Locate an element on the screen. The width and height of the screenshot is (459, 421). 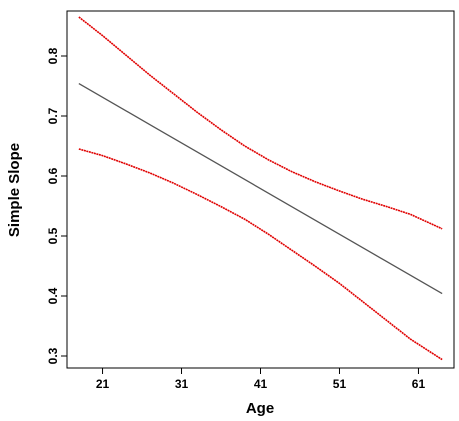
x-tick-label: 51 is located at coordinates (340, 384).